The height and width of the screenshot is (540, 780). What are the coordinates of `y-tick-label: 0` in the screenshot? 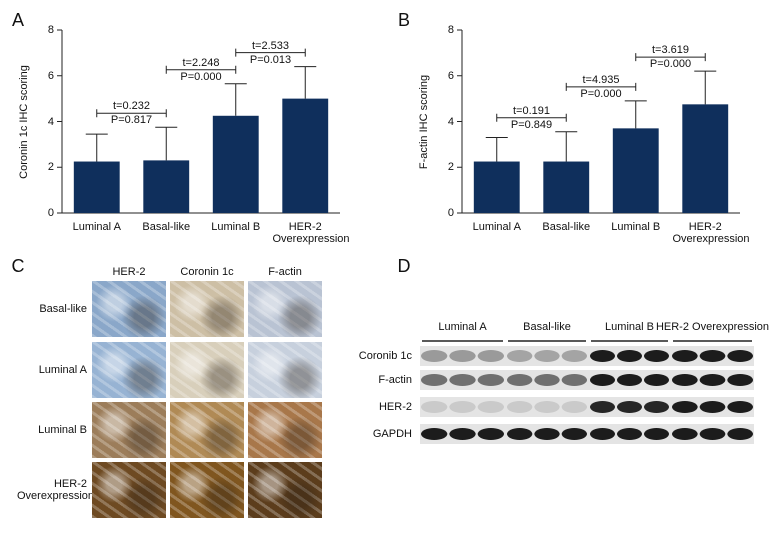 It's located at (450, 213).